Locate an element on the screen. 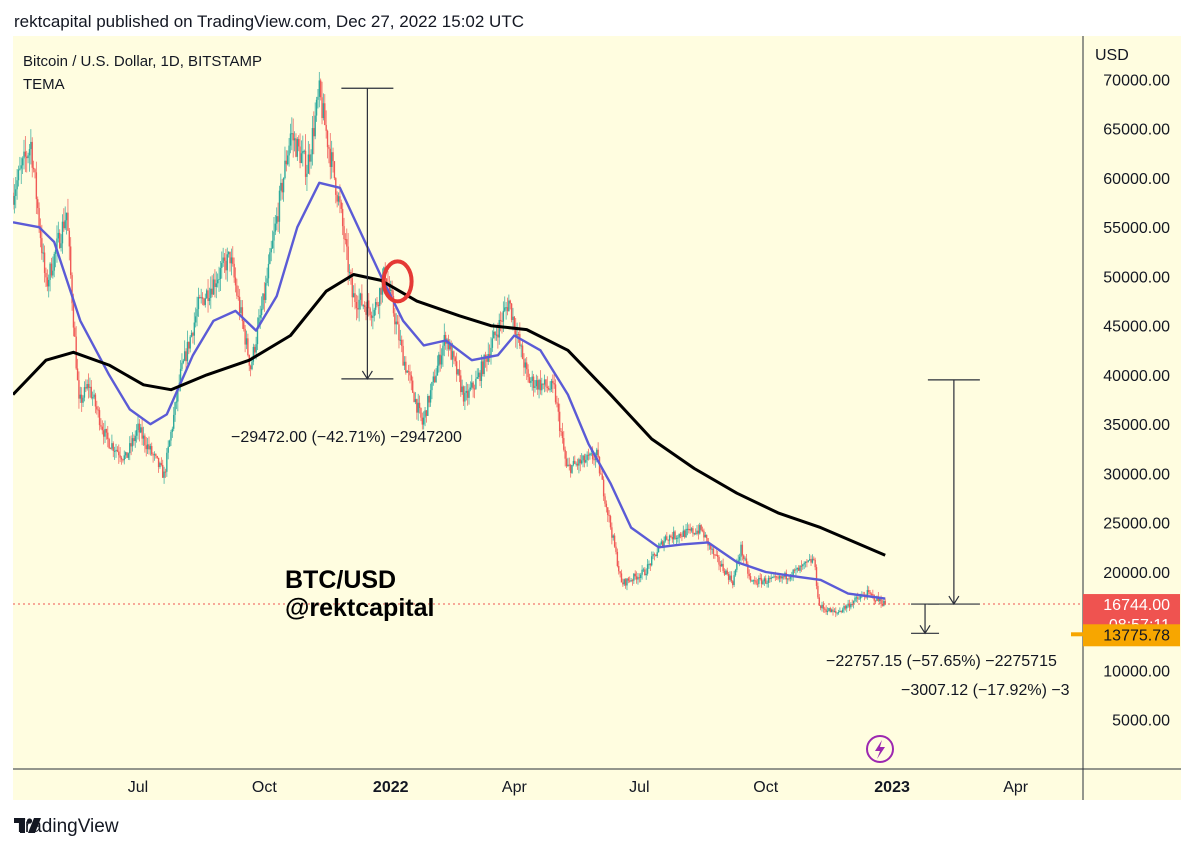 The width and height of the screenshot is (1200, 851). lightning-icon-bolt is located at coordinates (880, 749).